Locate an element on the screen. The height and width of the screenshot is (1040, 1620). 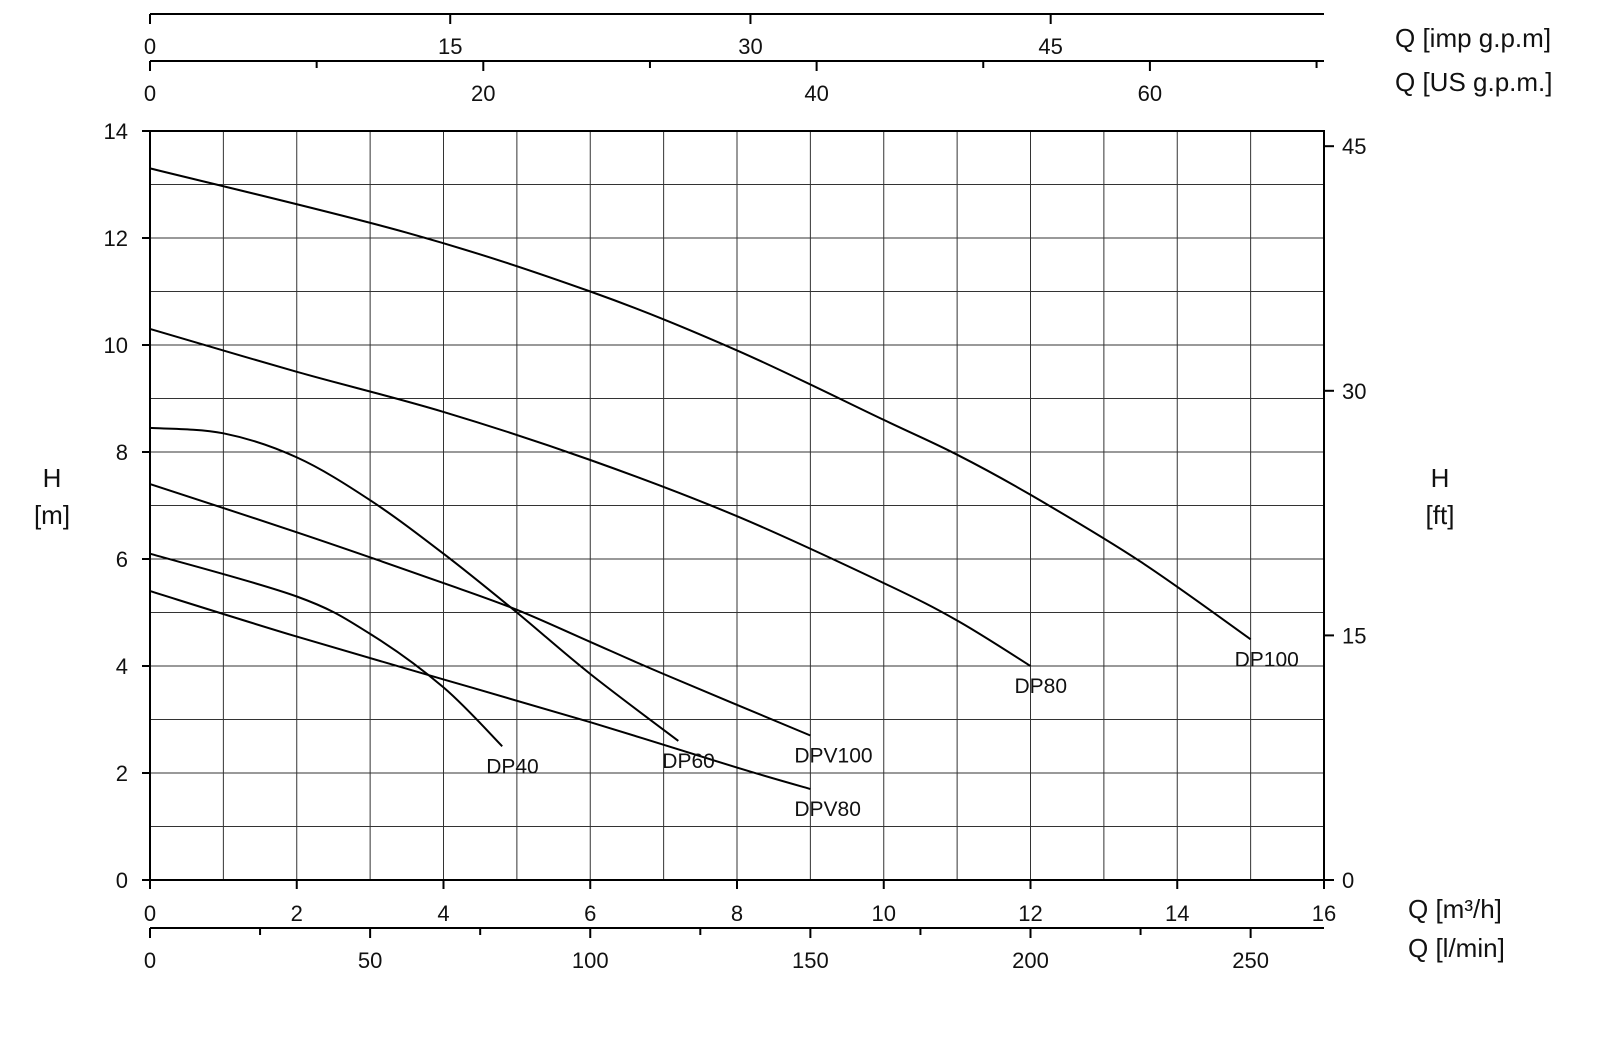
y-tick-label: 0 is located at coordinates (122, 880).